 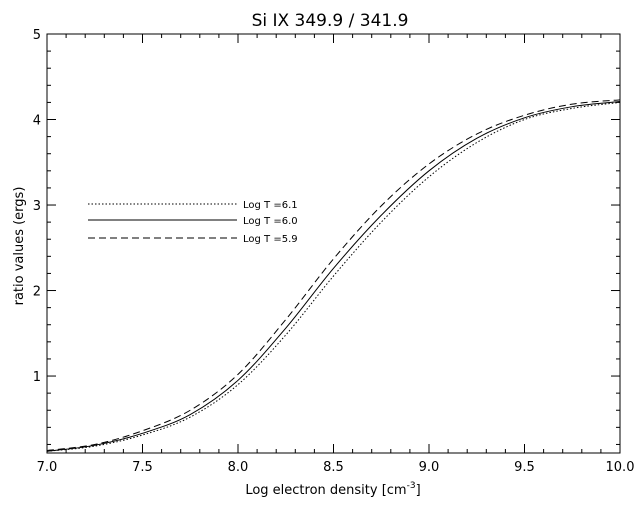 What do you see at coordinates (270, 205) in the screenshot?
I see `legend-label: Log T =6.1` at bounding box center [270, 205].